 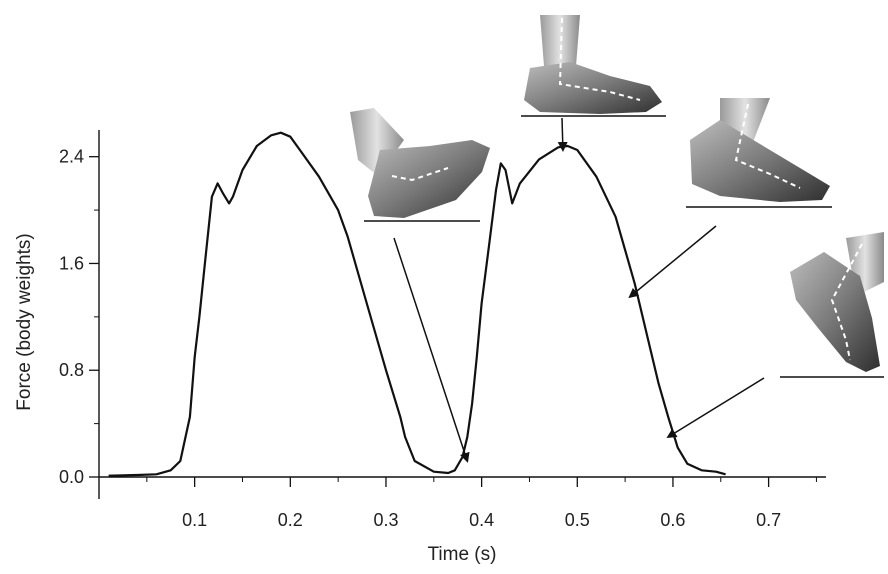 What do you see at coordinates (290, 520) in the screenshot?
I see `x-tick-label: 0.2` at bounding box center [290, 520].